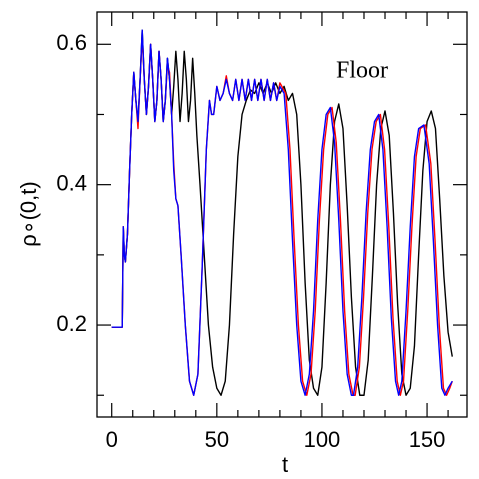 This screenshot has height=479, width=479. I want to click on x-tick-label: 100, so click(322, 439).